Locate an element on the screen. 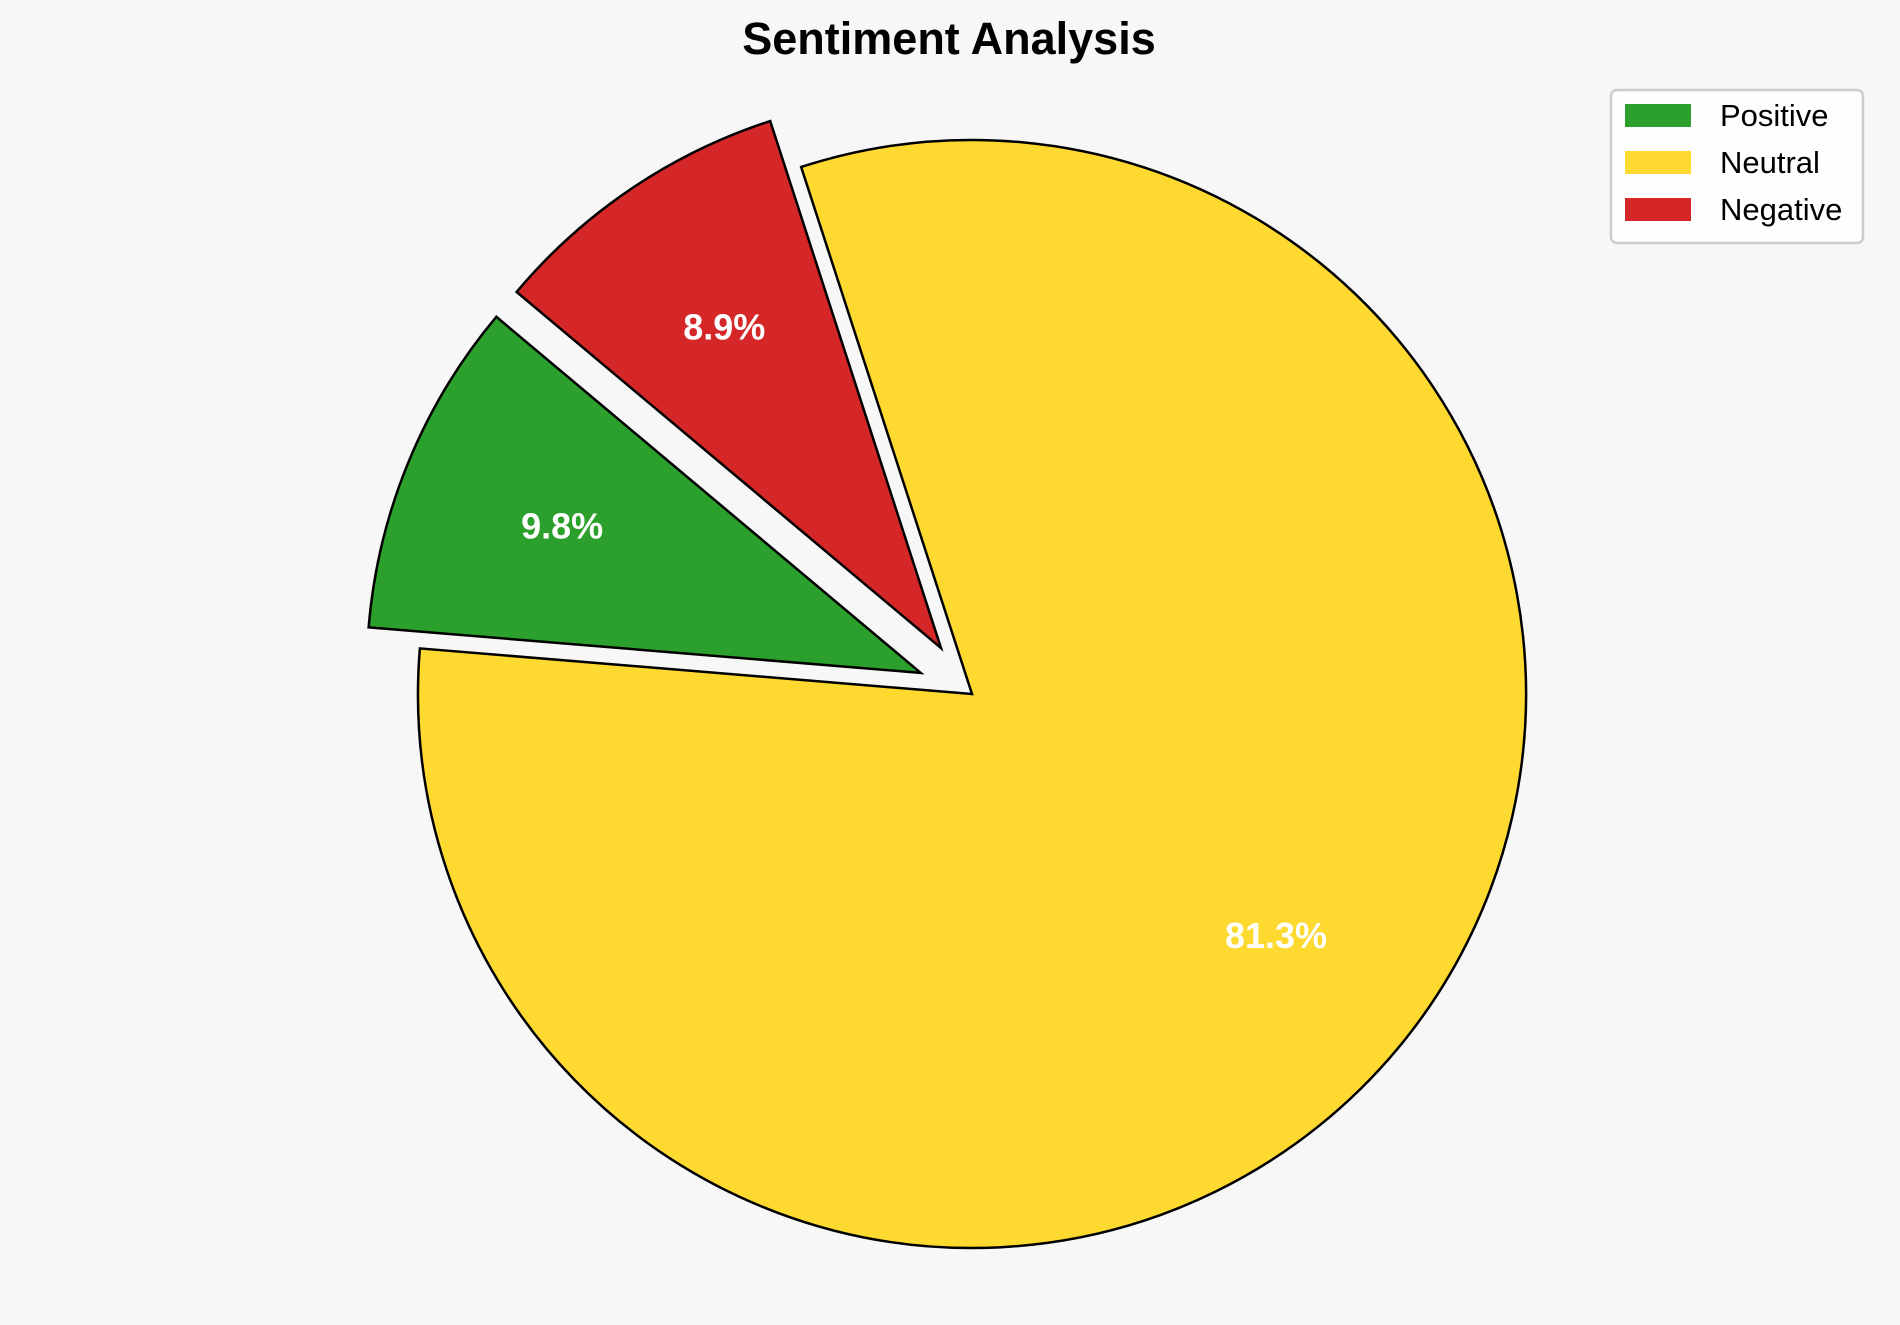  legend-label-neutral: Neutral is located at coordinates (1770, 162).